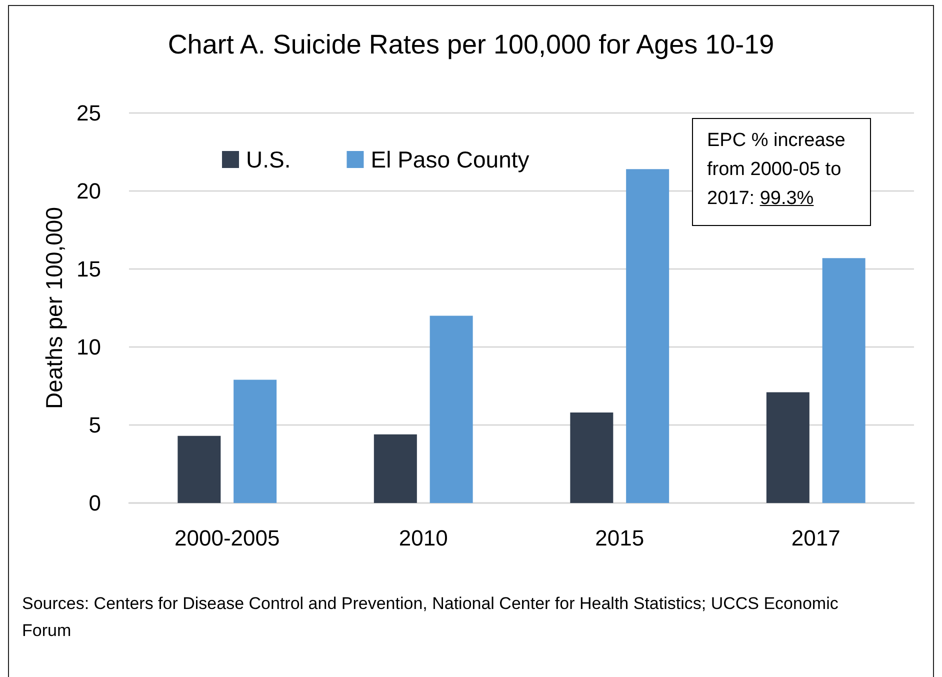 The height and width of the screenshot is (677, 942). I want to click on y-tick-label: 15, so click(88, 269).